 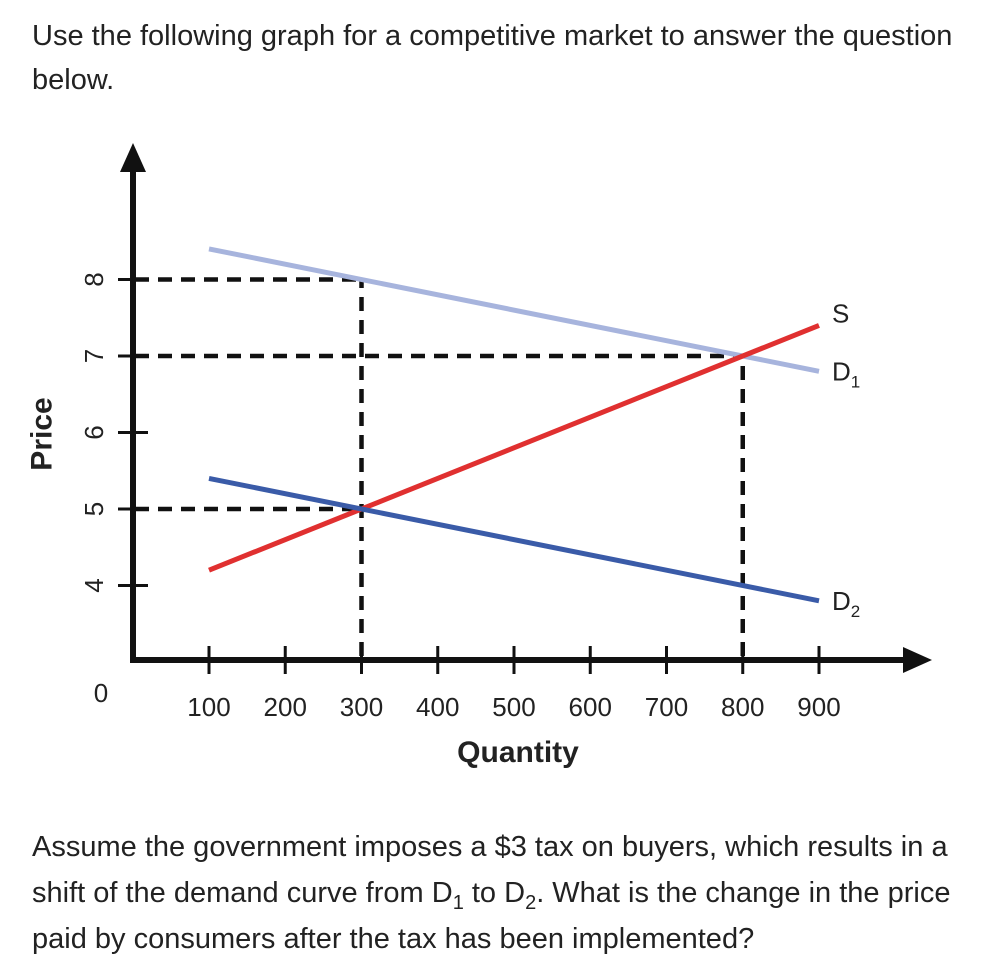 What do you see at coordinates (94, 279) in the screenshot?
I see `y-tick-label-8: 8` at bounding box center [94, 279].